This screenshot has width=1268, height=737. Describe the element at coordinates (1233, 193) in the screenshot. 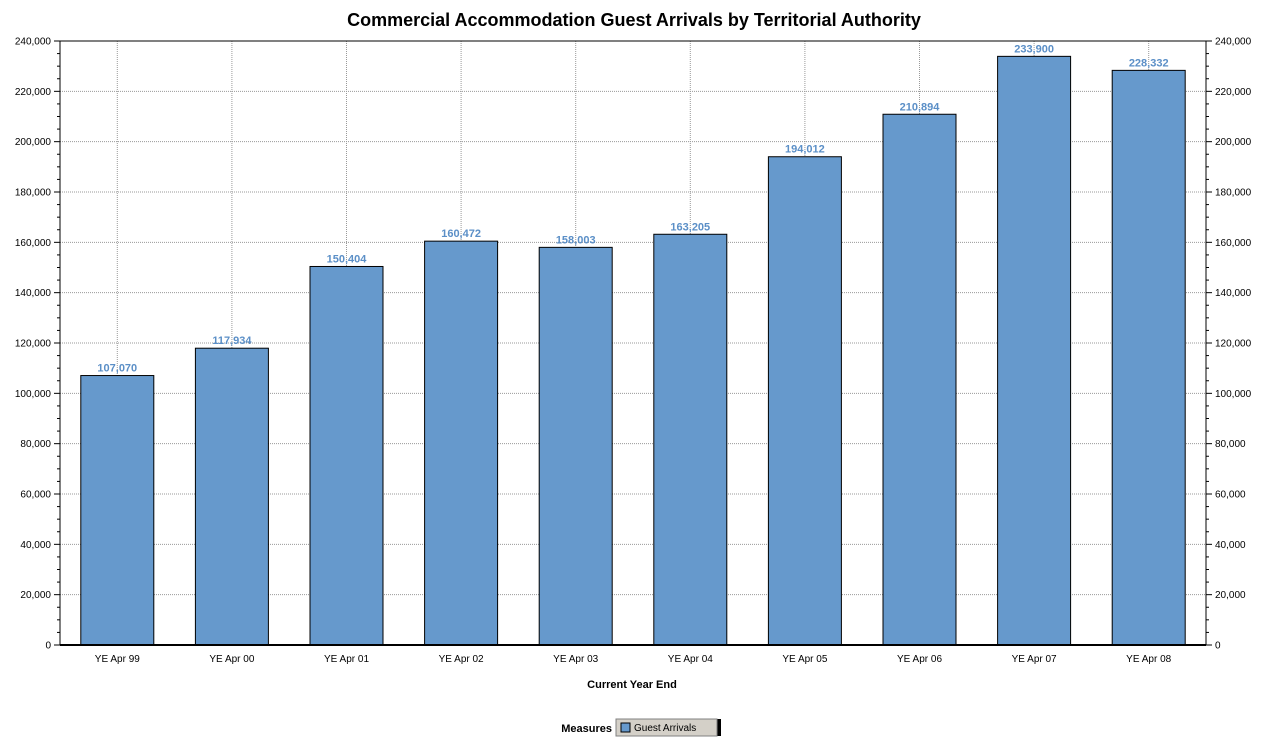

I see `y-tick-label-right: 180,000` at that location.